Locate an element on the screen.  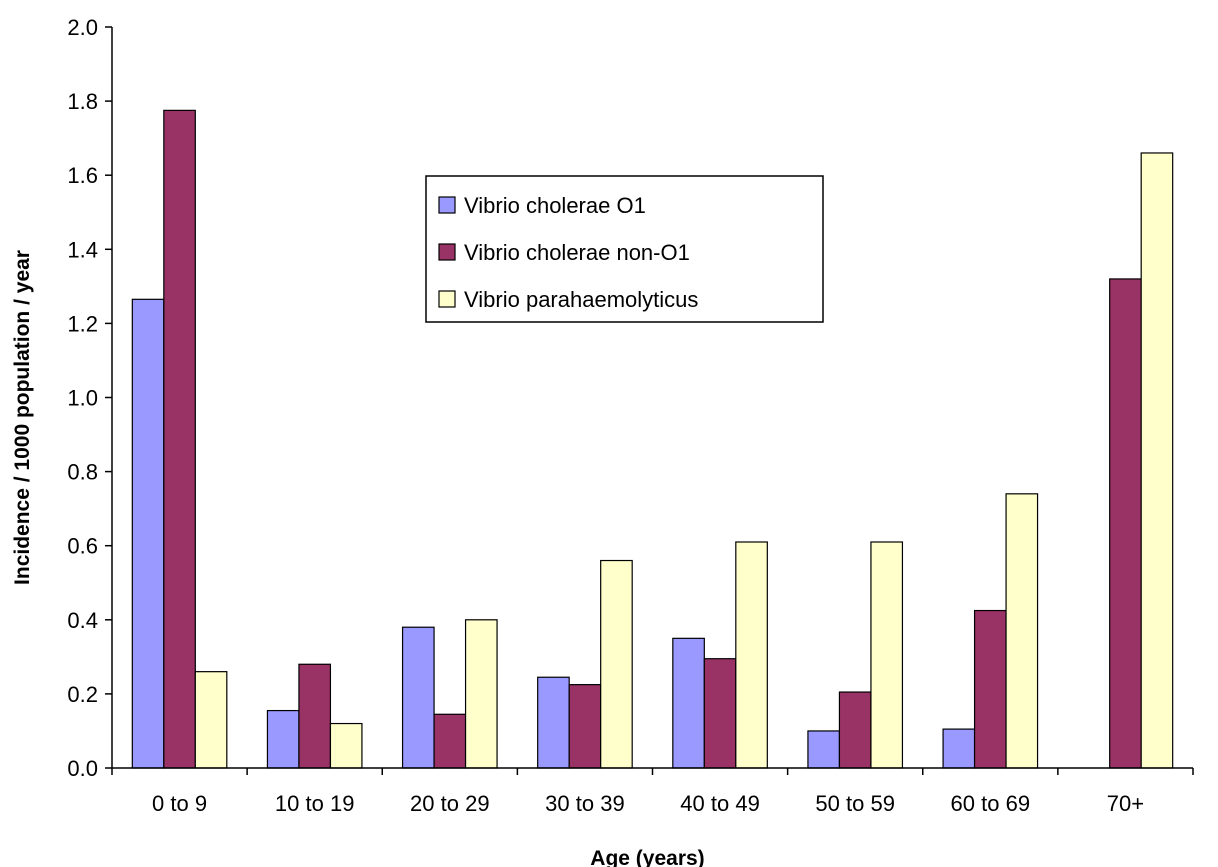
y-tick-label: 0.0 is located at coordinates (82, 768).